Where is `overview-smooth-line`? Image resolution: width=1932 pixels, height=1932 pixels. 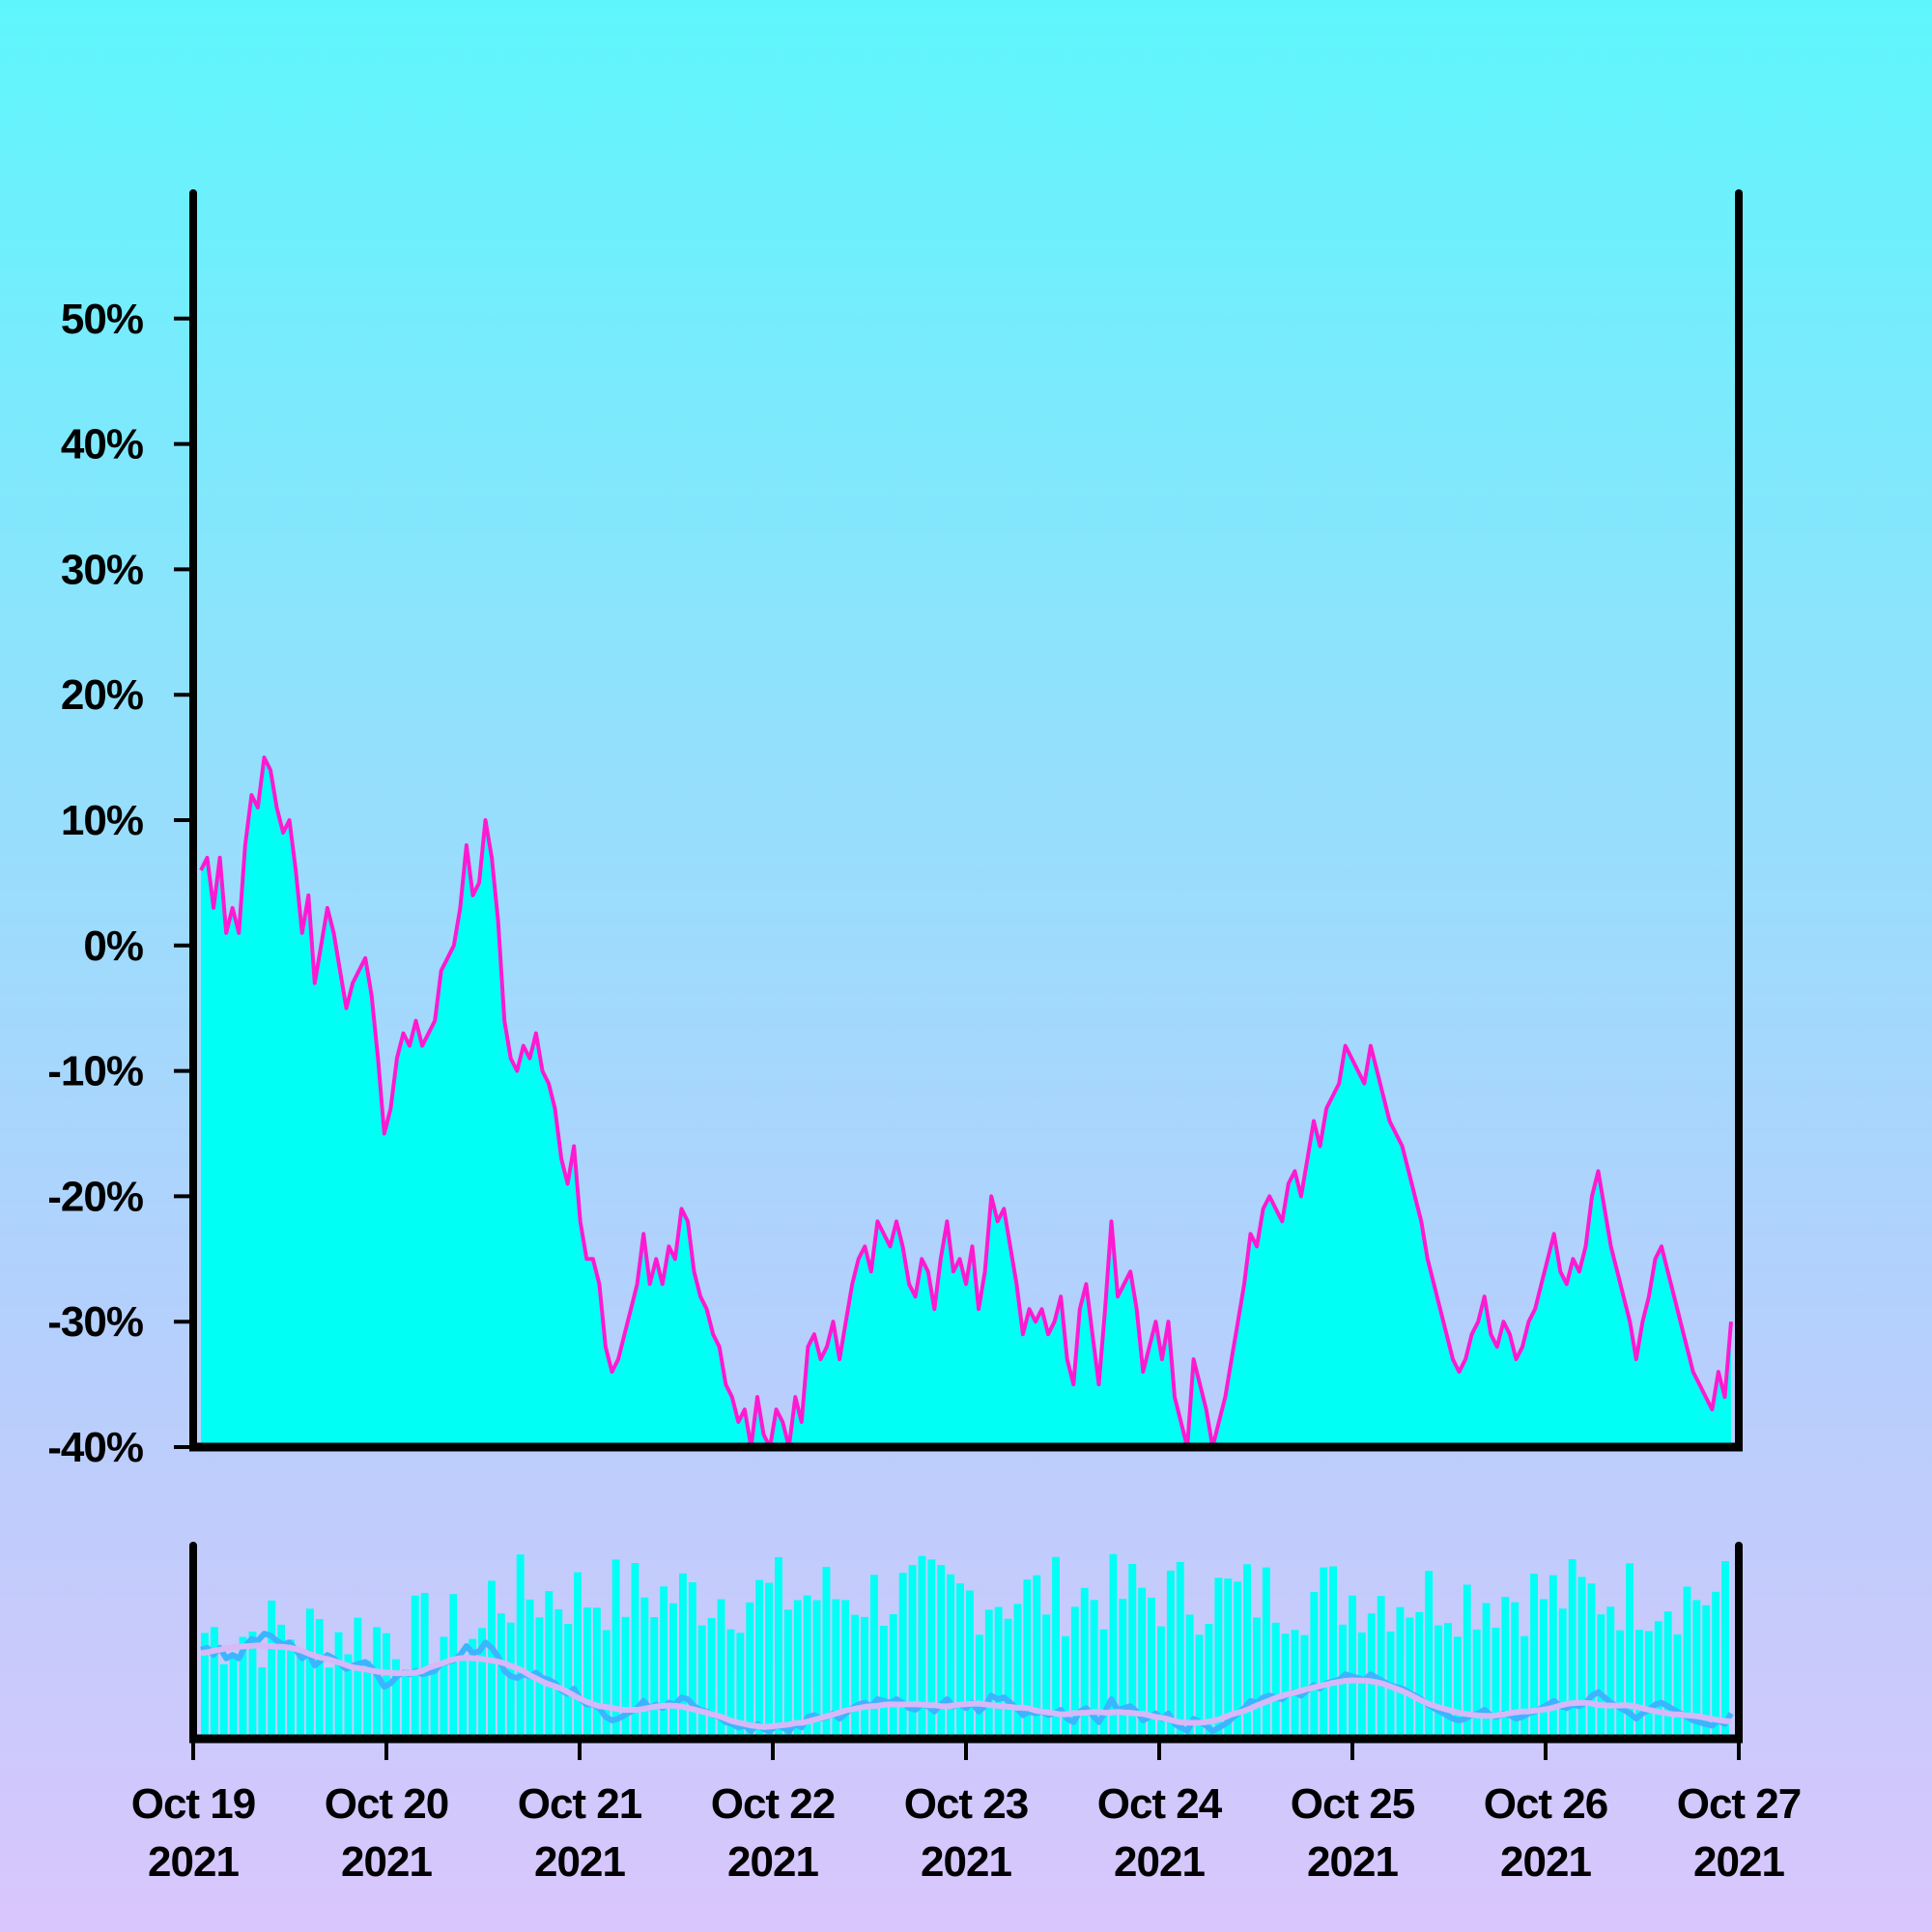
overview-smooth-line is located at coordinates (966, 1686).